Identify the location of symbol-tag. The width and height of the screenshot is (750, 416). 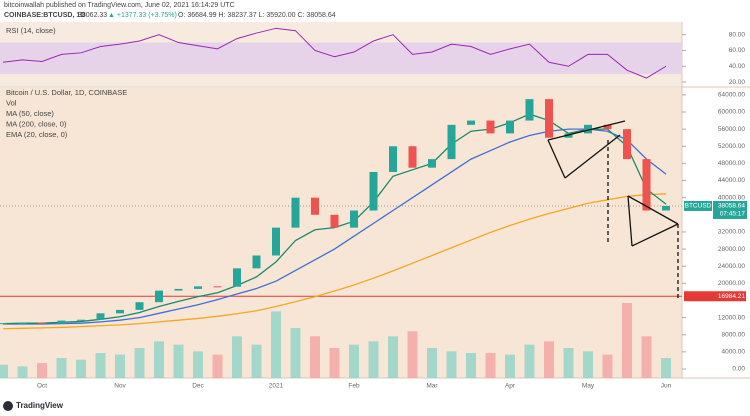
(698, 205).